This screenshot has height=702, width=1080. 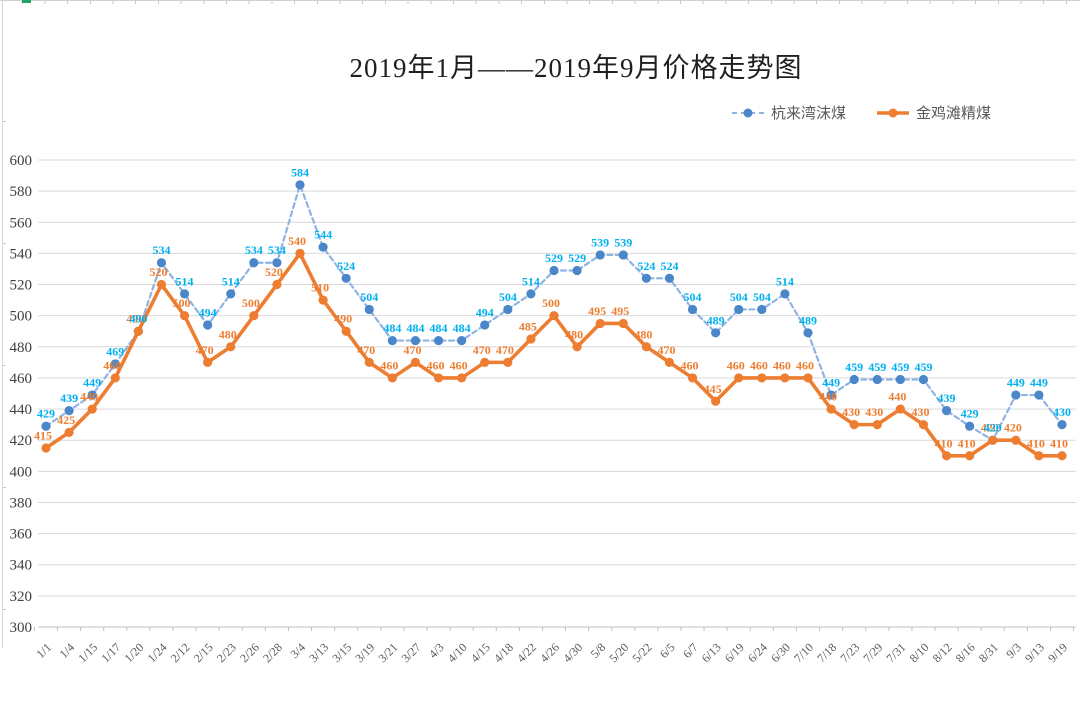 What do you see at coordinates (641, 652) in the screenshot?
I see `x-axis-tick-label: 5/22` at bounding box center [641, 652].